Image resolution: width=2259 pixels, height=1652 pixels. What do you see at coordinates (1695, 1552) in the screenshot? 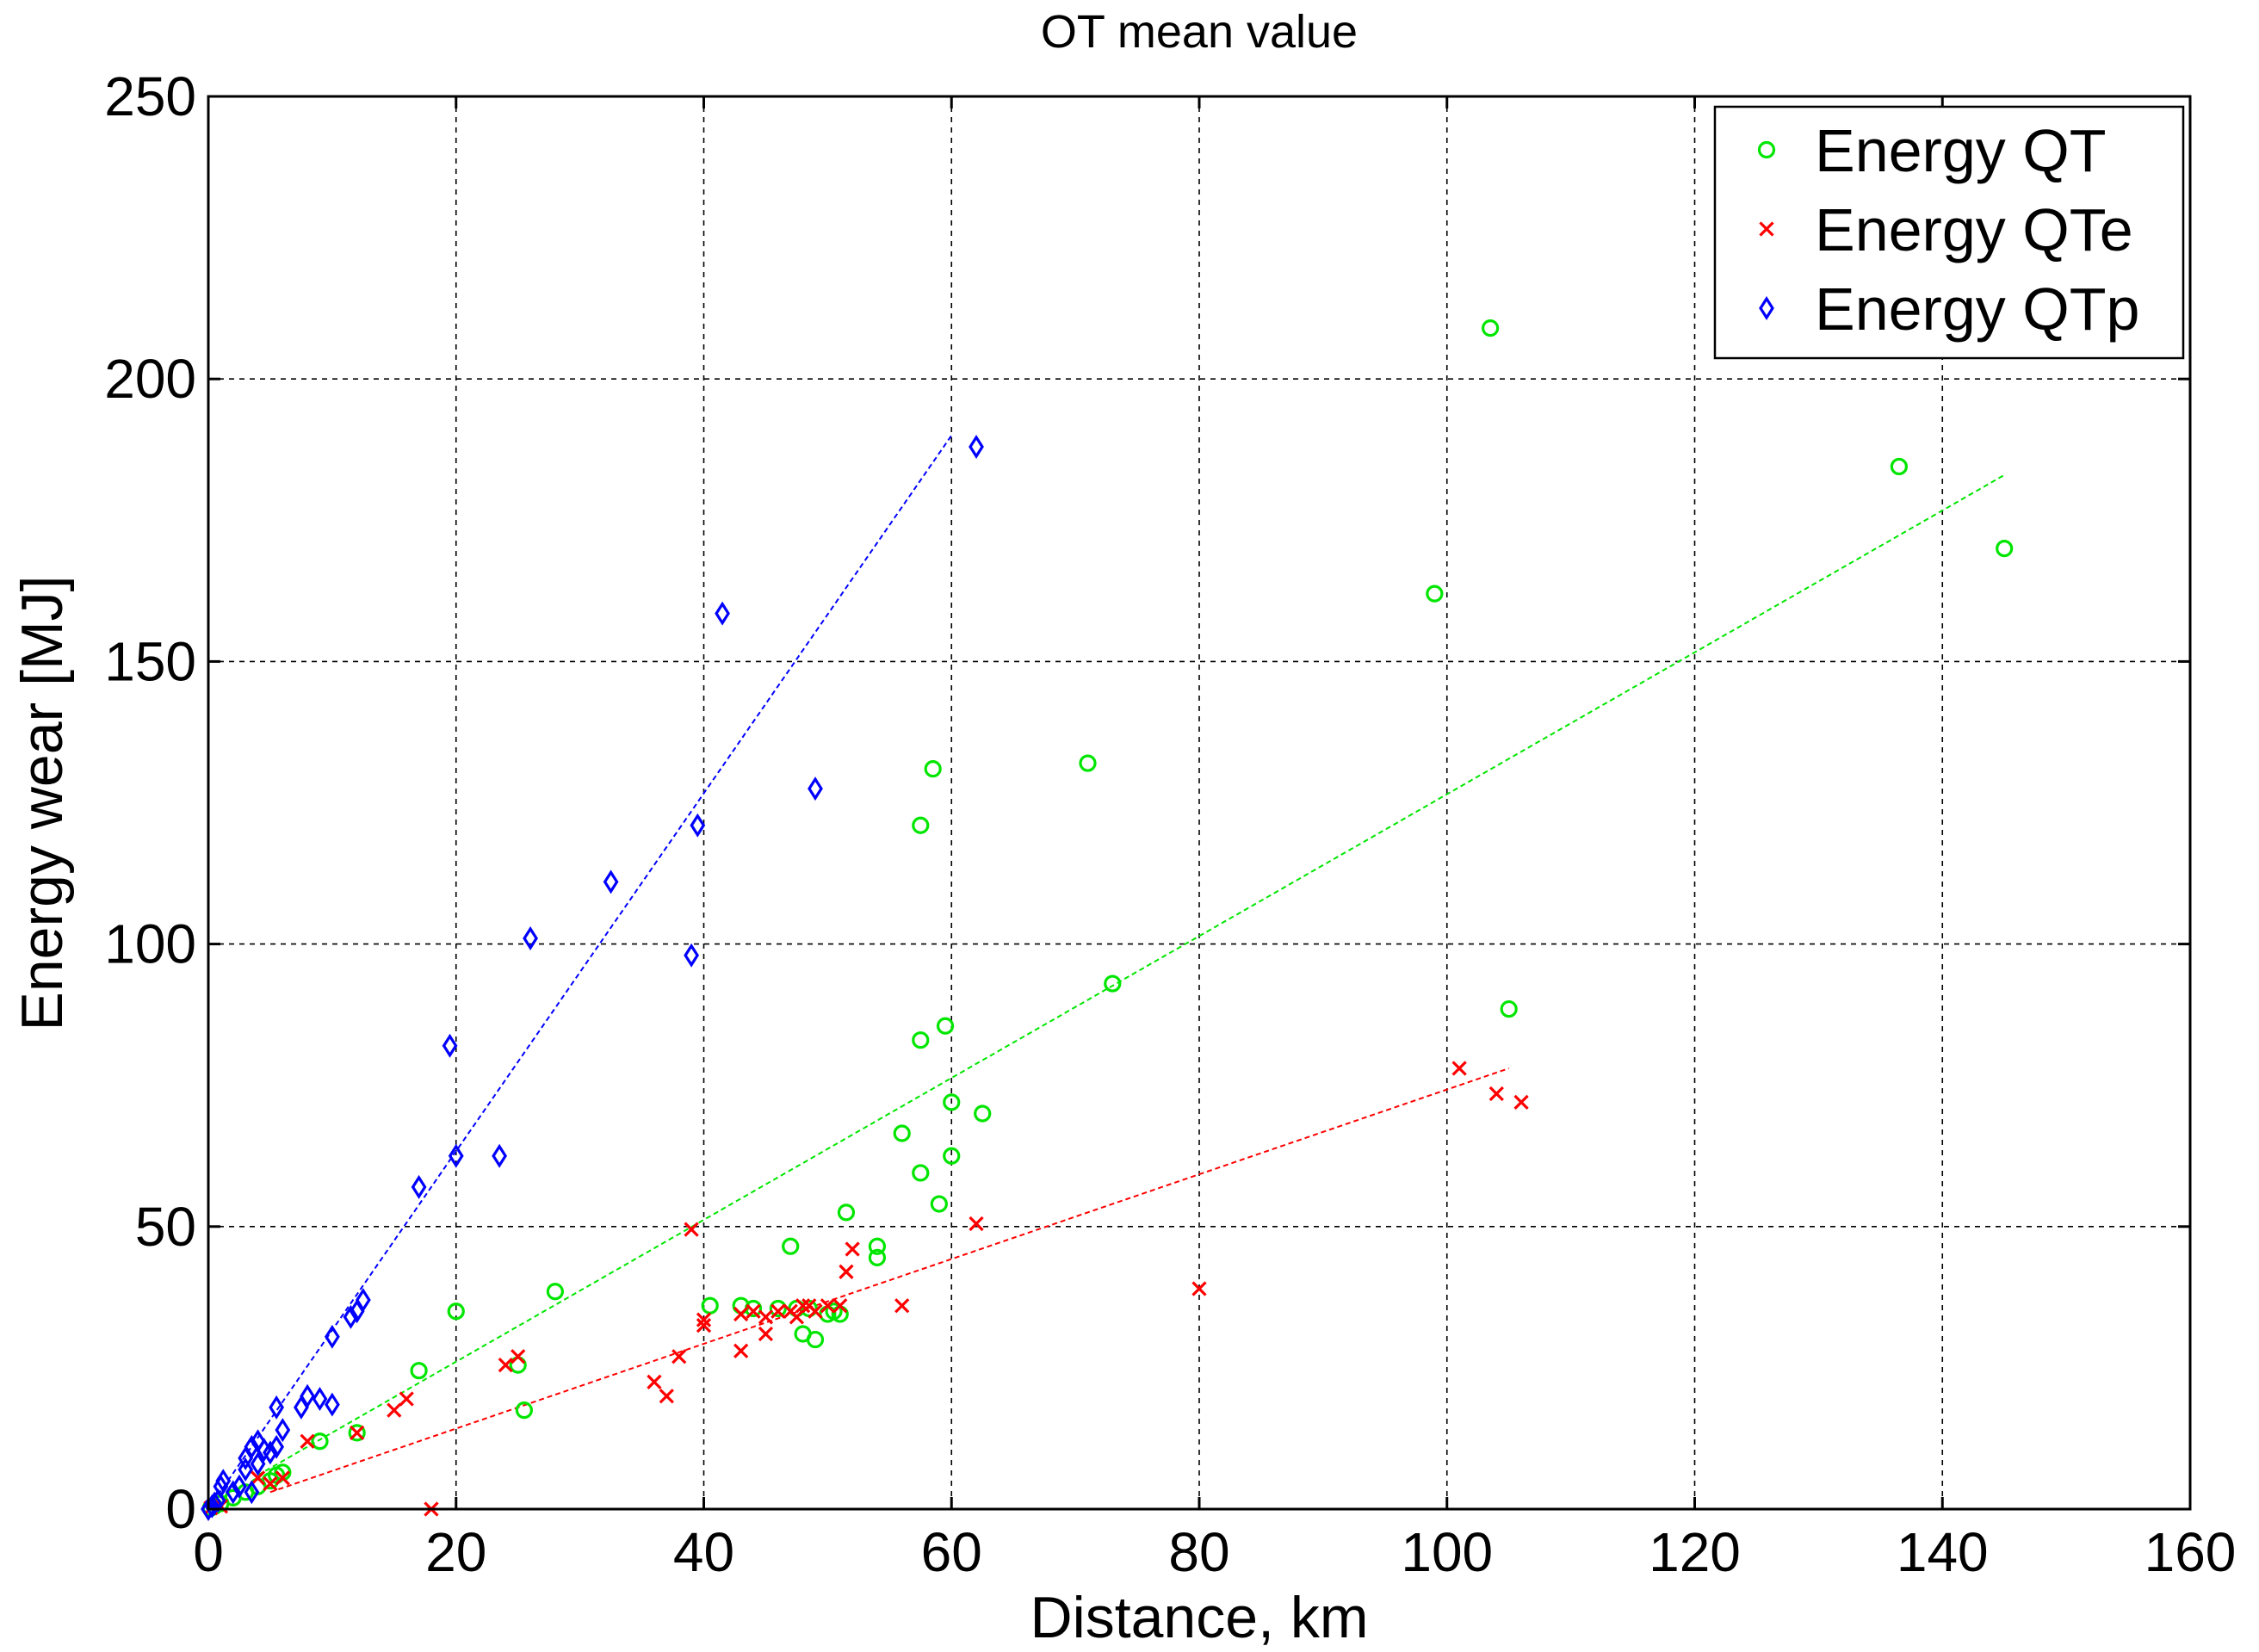
I see `x-tick-label: 120` at bounding box center [1695, 1552].